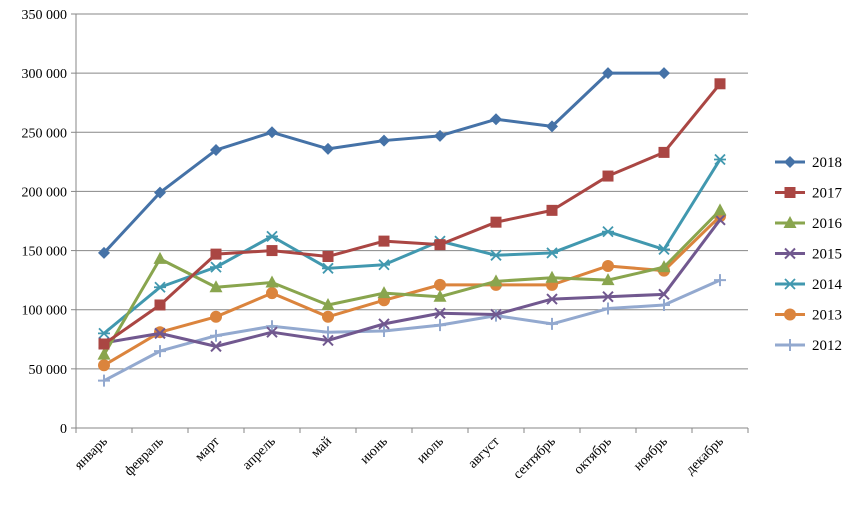  I want to click on legend-label: 2014, so click(827, 285).